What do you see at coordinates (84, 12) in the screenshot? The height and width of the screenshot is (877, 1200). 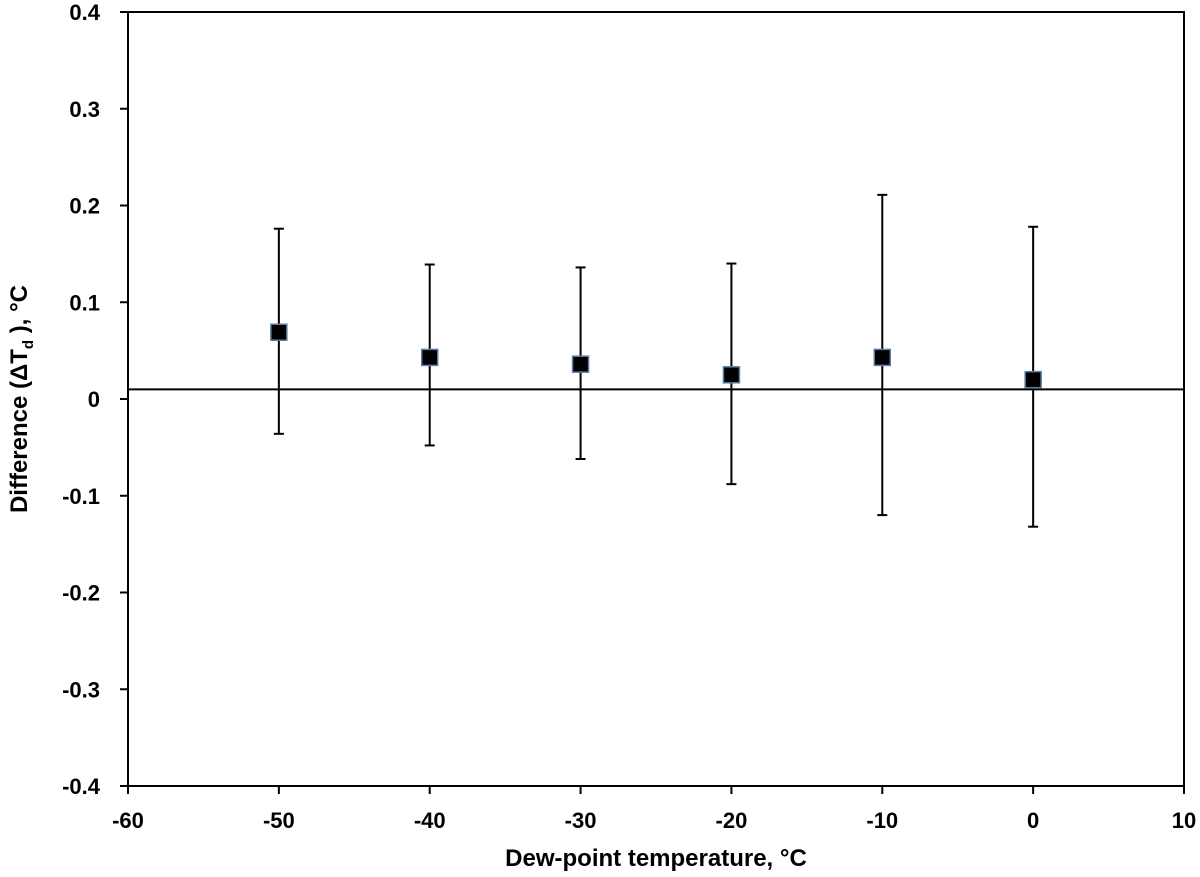 I see `y-tick-label: 0.4` at bounding box center [84, 12].